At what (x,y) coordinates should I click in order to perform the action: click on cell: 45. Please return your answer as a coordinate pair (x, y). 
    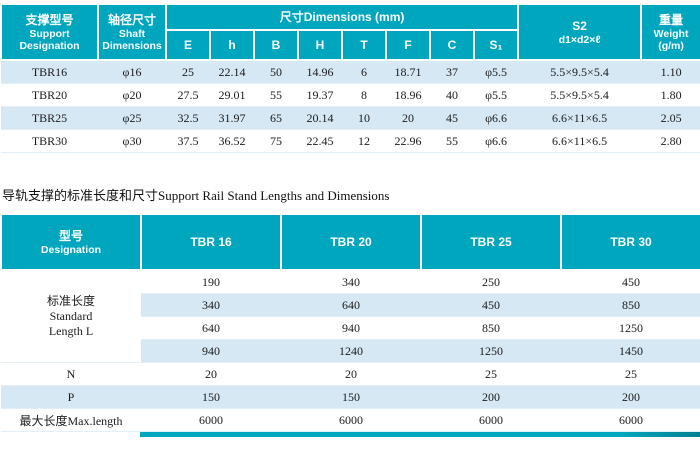
    Looking at the image, I should click on (452, 118).